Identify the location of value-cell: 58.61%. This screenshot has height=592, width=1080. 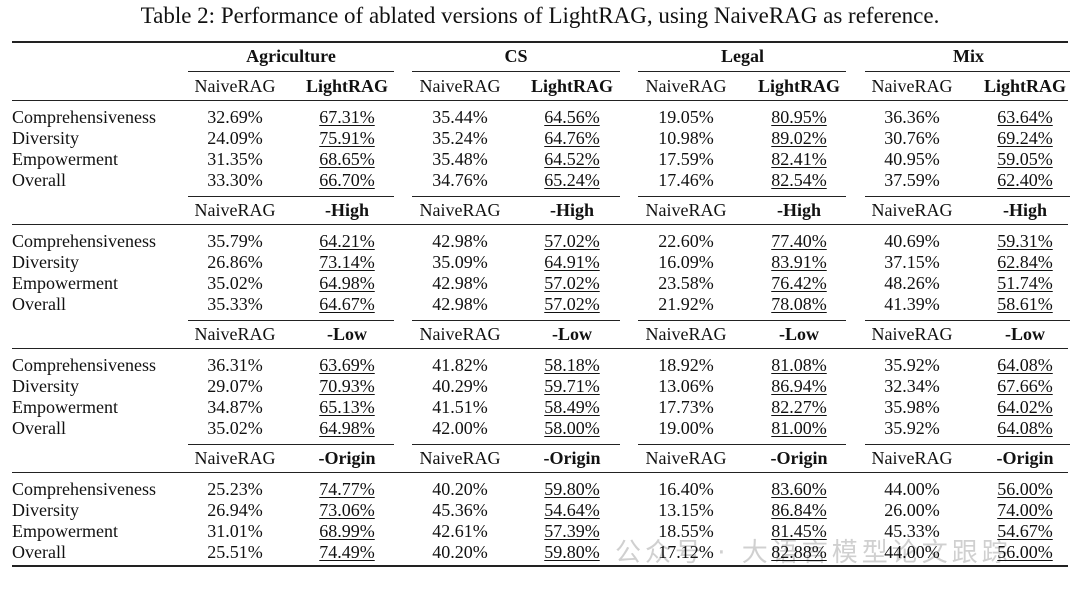
(1025, 304).